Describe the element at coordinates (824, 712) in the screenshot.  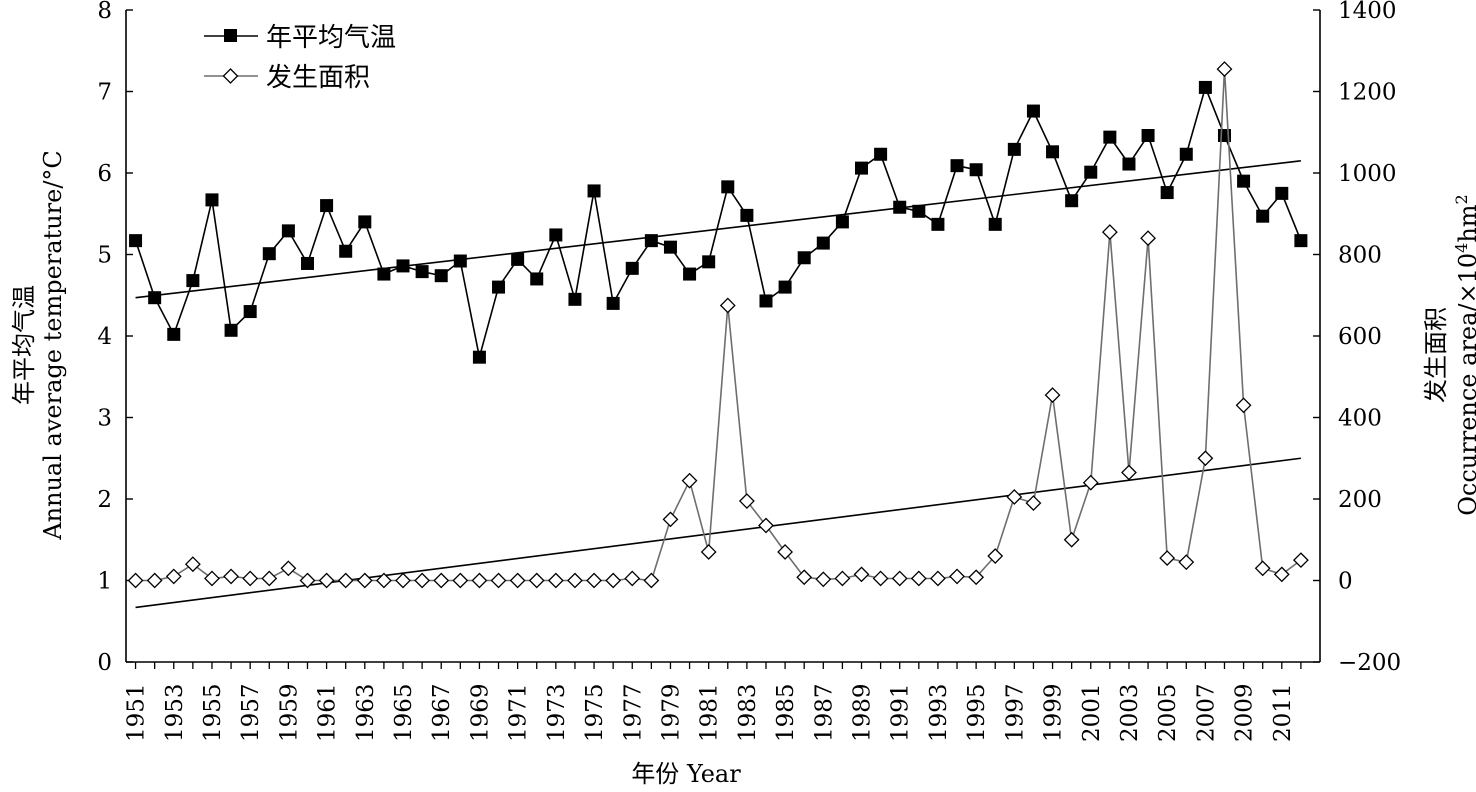
I see `x-tick-label: 1987` at that location.